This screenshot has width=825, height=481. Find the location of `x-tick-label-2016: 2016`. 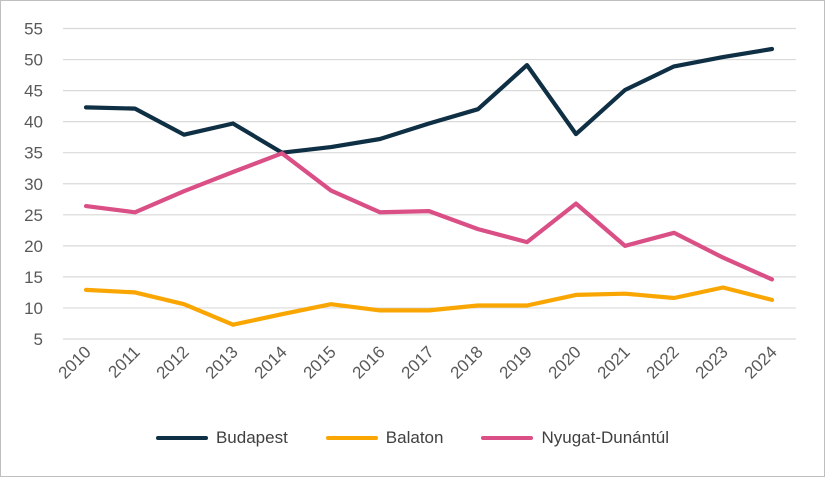

x-tick-label-2016: 2016 is located at coordinates (369, 362).